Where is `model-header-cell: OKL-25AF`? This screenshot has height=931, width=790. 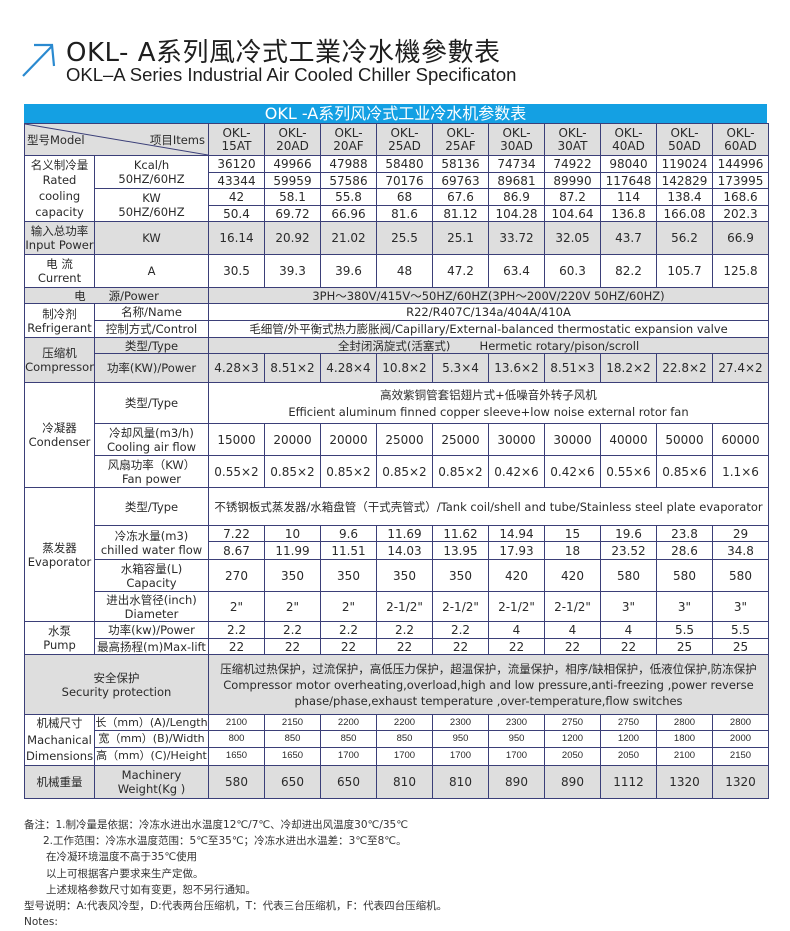
model-header-cell: OKL-25AF is located at coordinates (460, 139).